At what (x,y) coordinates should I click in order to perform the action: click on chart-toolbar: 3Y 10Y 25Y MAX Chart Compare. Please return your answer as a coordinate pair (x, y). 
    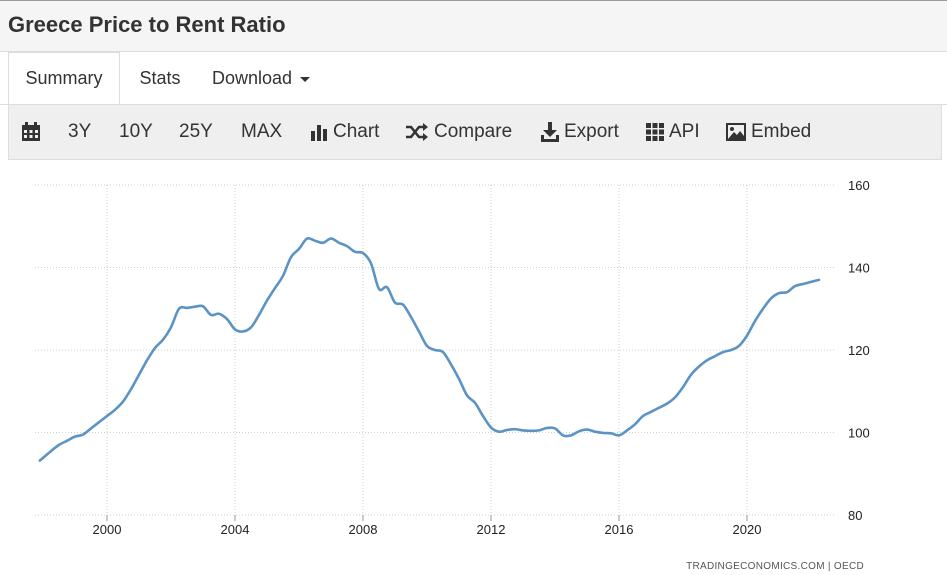
    Looking at the image, I should click on (475, 132).